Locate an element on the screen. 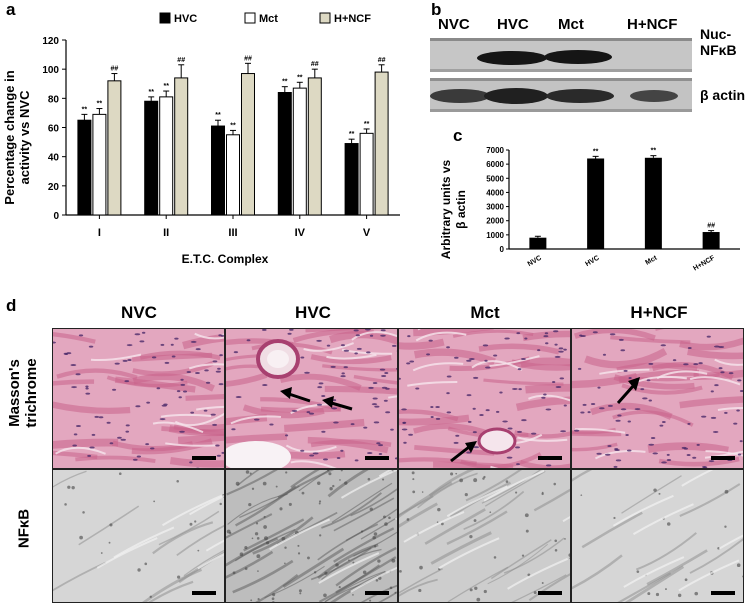 This screenshot has width=750, height=606. hist-col-hncf: H+NCF is located at coordinates (659, 312).